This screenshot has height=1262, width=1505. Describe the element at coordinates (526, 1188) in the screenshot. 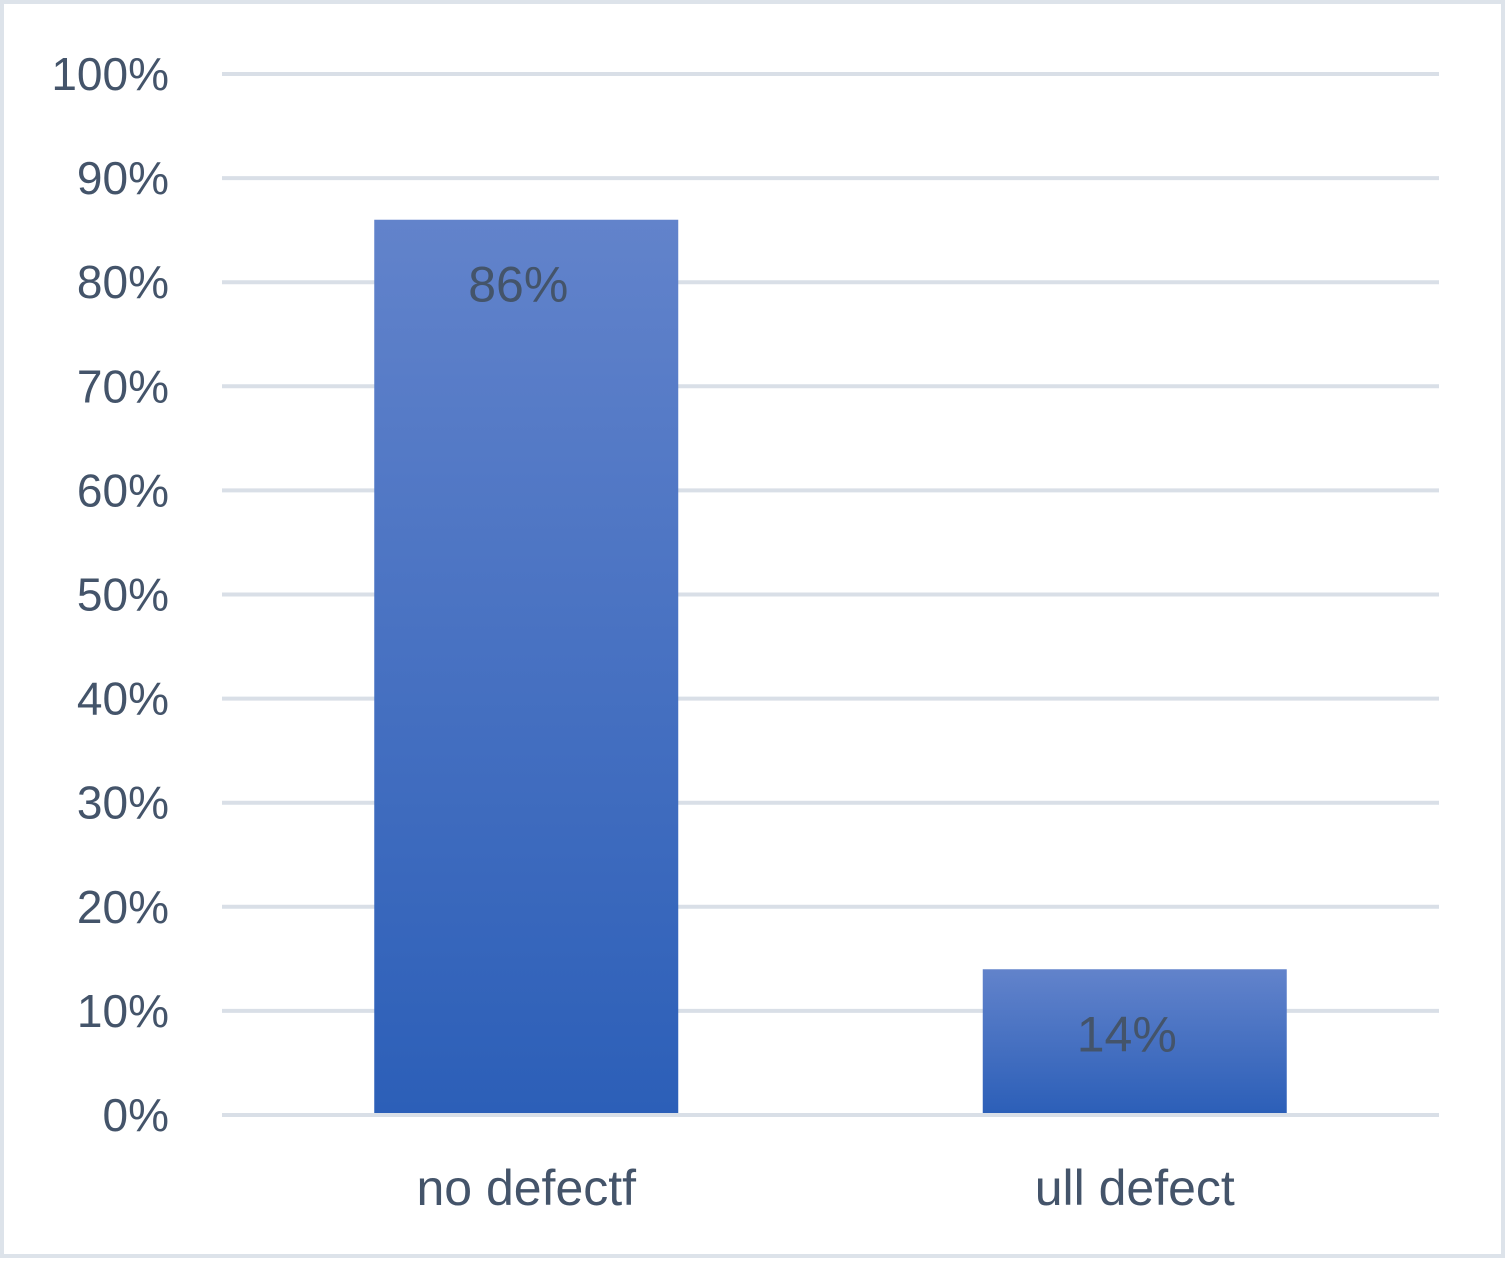

I see `x-category-label: no defectf` at that location.